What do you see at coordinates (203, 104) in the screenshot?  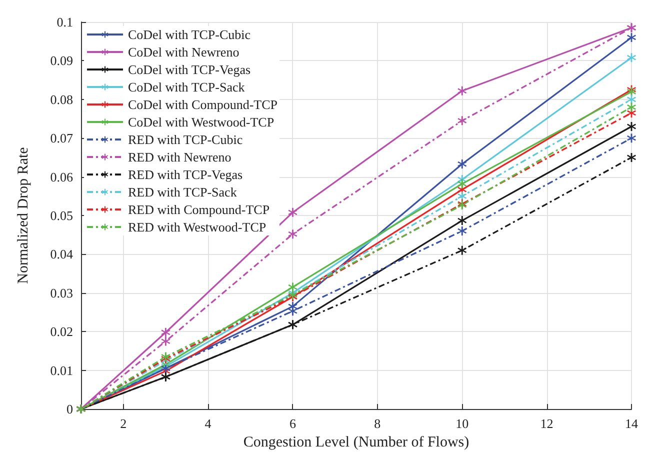 I see `legend-label: CoDel with Compound-TCP` at bounding box center [203, 104].